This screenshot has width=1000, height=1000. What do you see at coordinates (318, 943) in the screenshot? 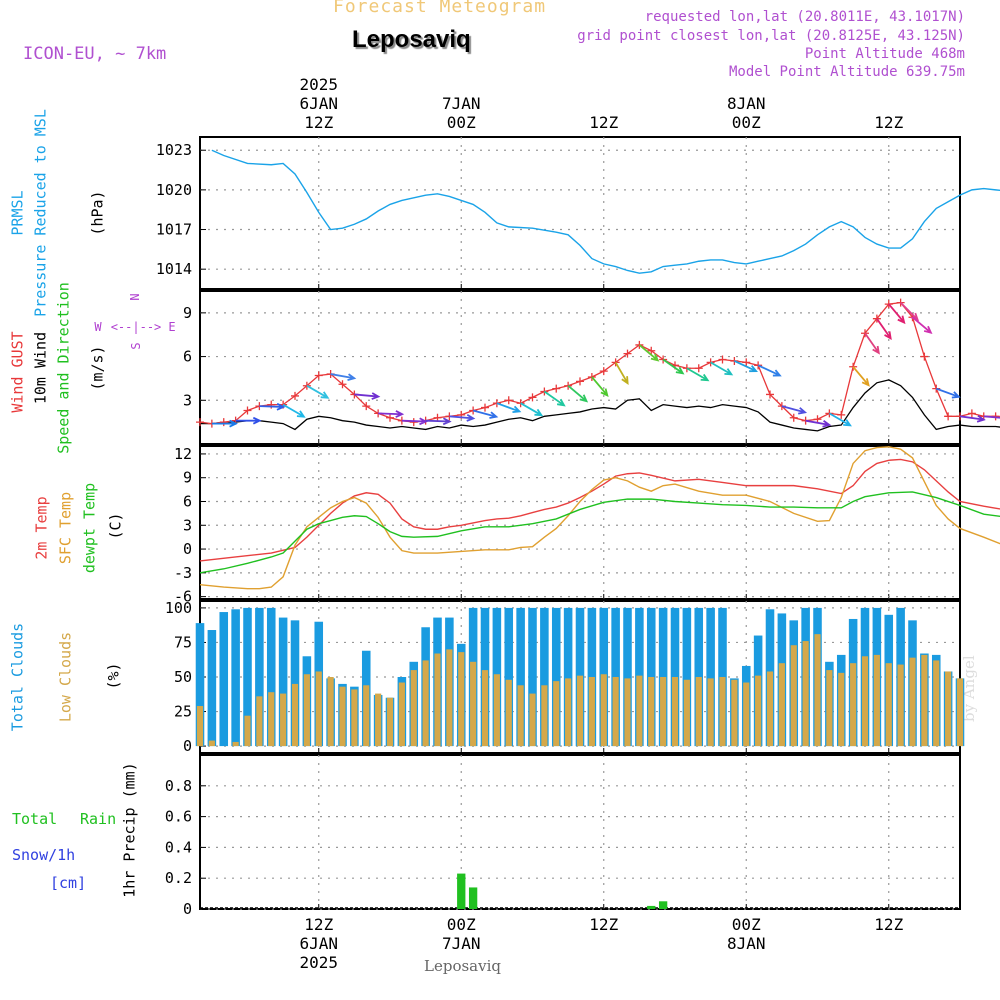
I see `time-label-bottom: 6JAN` at bounding box center [318, 943].